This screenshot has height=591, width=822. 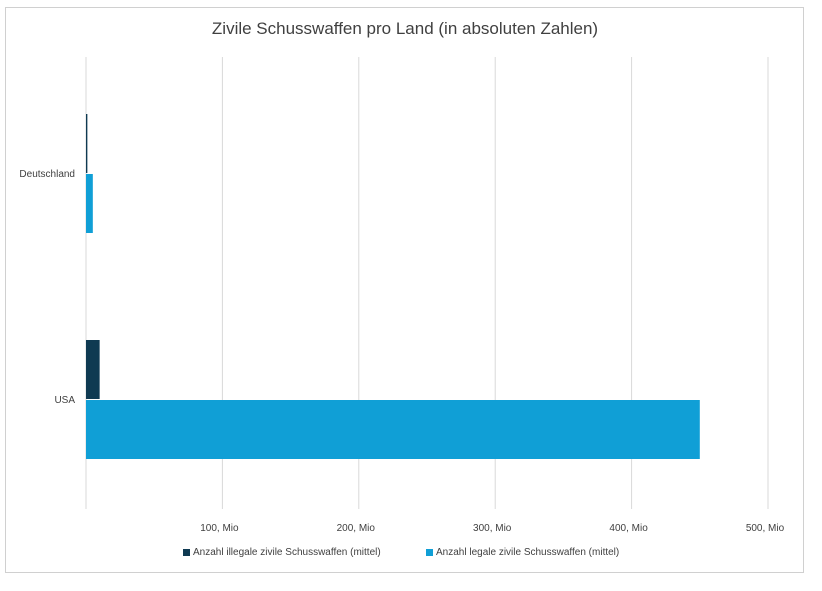 What do you see at coordinates (429, 552) in the screenshot?
I see `legend-swatch-legal` at bounding box center [429, 552].